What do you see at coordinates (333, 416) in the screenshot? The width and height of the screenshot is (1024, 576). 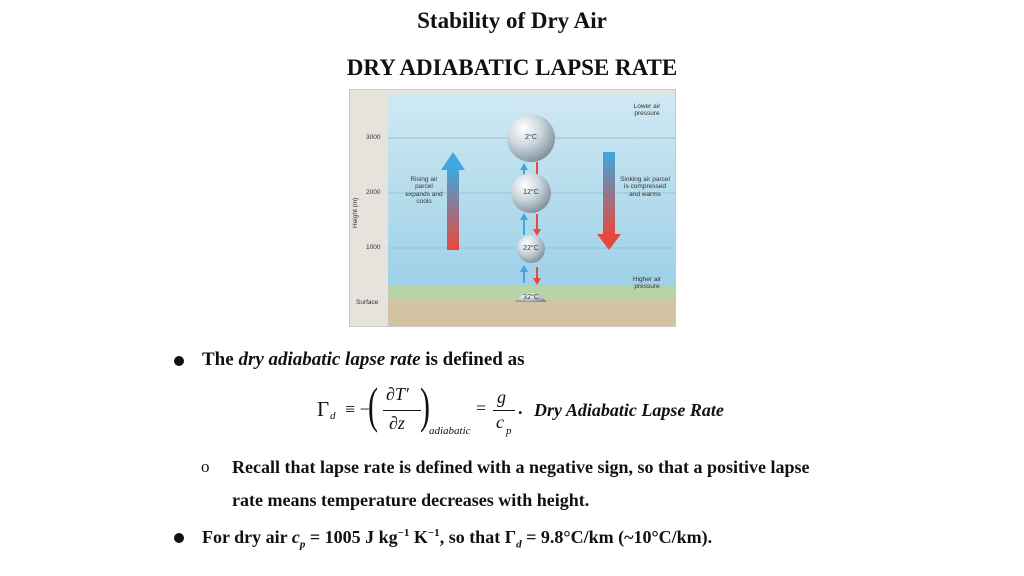 I see `gamma-subscript: d` at bounding box center [333, 416].